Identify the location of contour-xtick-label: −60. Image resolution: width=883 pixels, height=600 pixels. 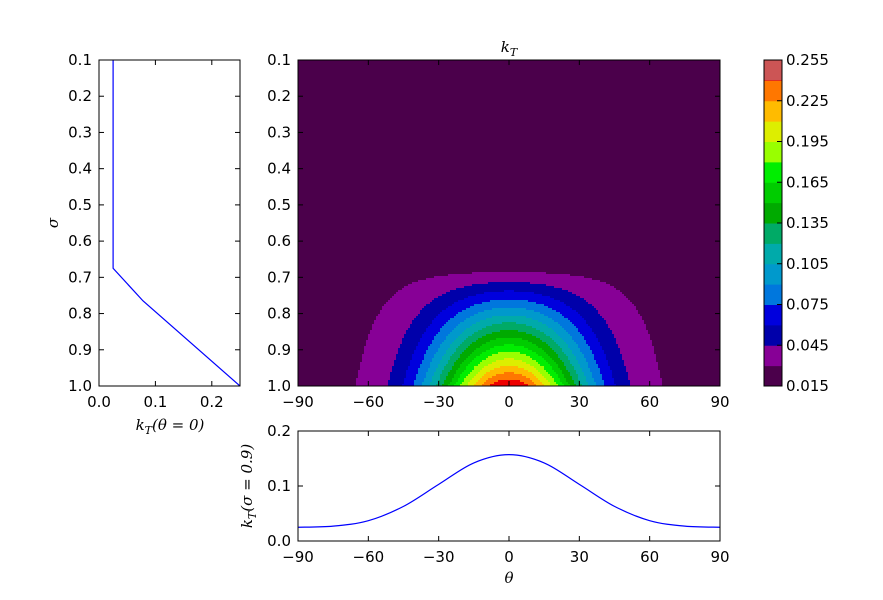
(369, 402).